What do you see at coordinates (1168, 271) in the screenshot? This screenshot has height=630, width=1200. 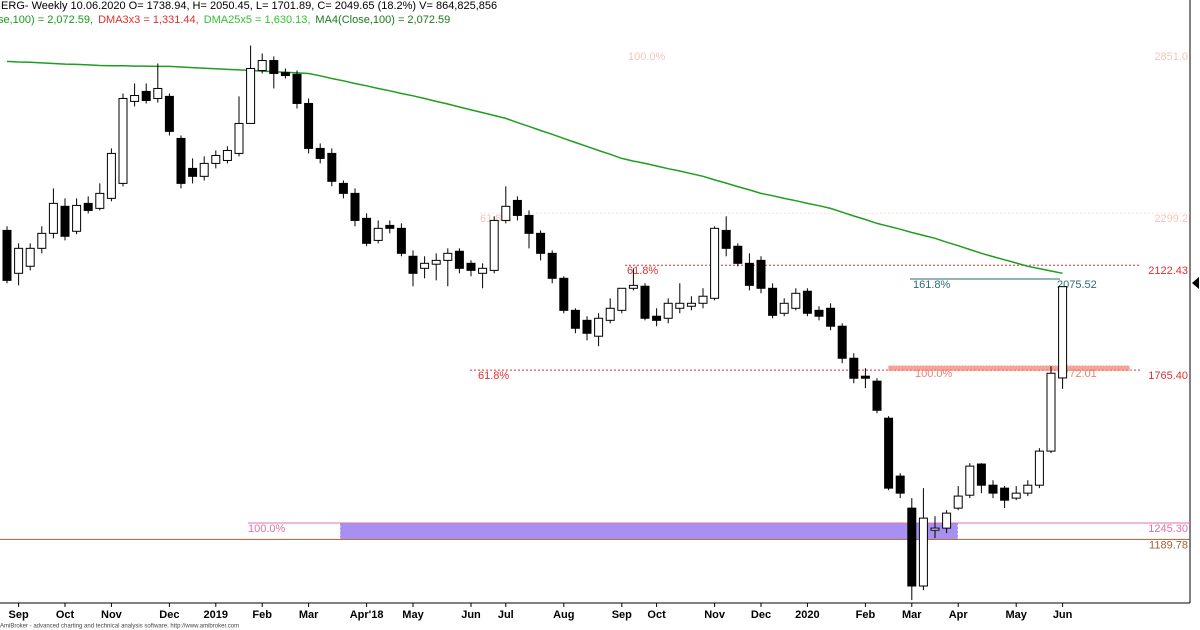 I see `level-price: 2122.43` at bounding box center [1168, 271].